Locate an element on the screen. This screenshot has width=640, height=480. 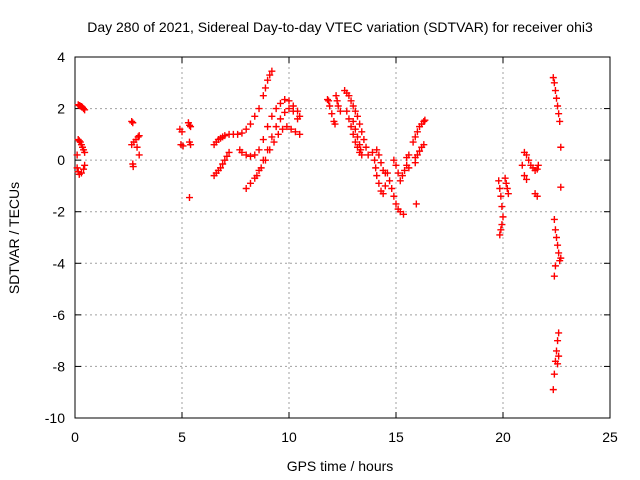
series-arc-22.4b is located at coordinates (557, 247).